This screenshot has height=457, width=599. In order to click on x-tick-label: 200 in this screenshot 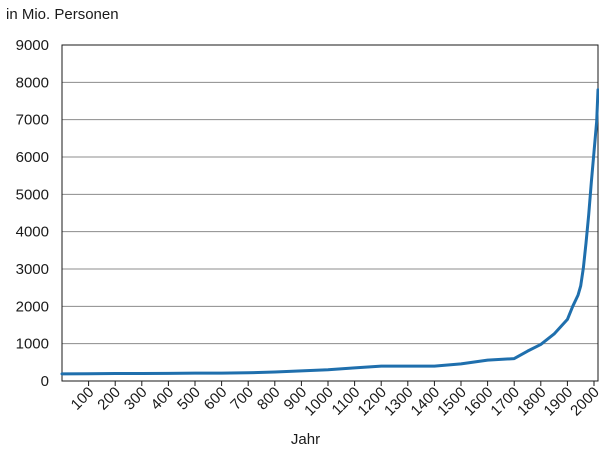, I will do `click(109, 399)`.